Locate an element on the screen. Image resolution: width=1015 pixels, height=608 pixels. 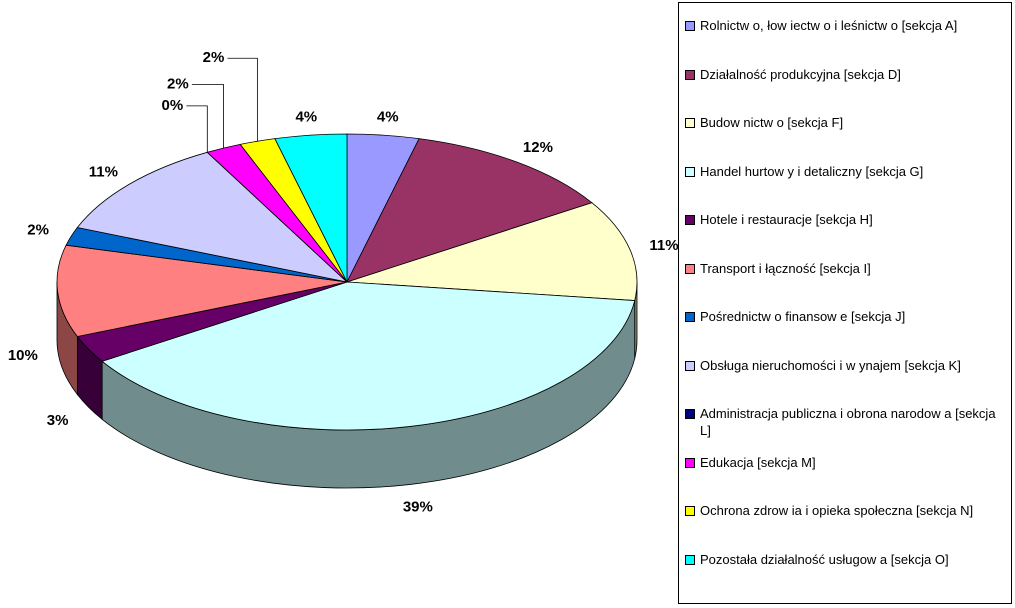
data-label: 12% is located at coordinates (538, 147).